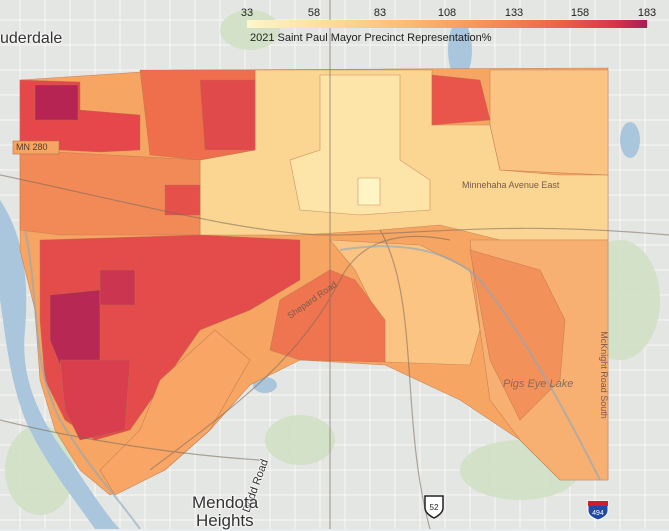 The height and width of the screenshot is (531, 669). I want to click on legend-ticks: 33 58 83 108 133 158 183, so click(446, 13).